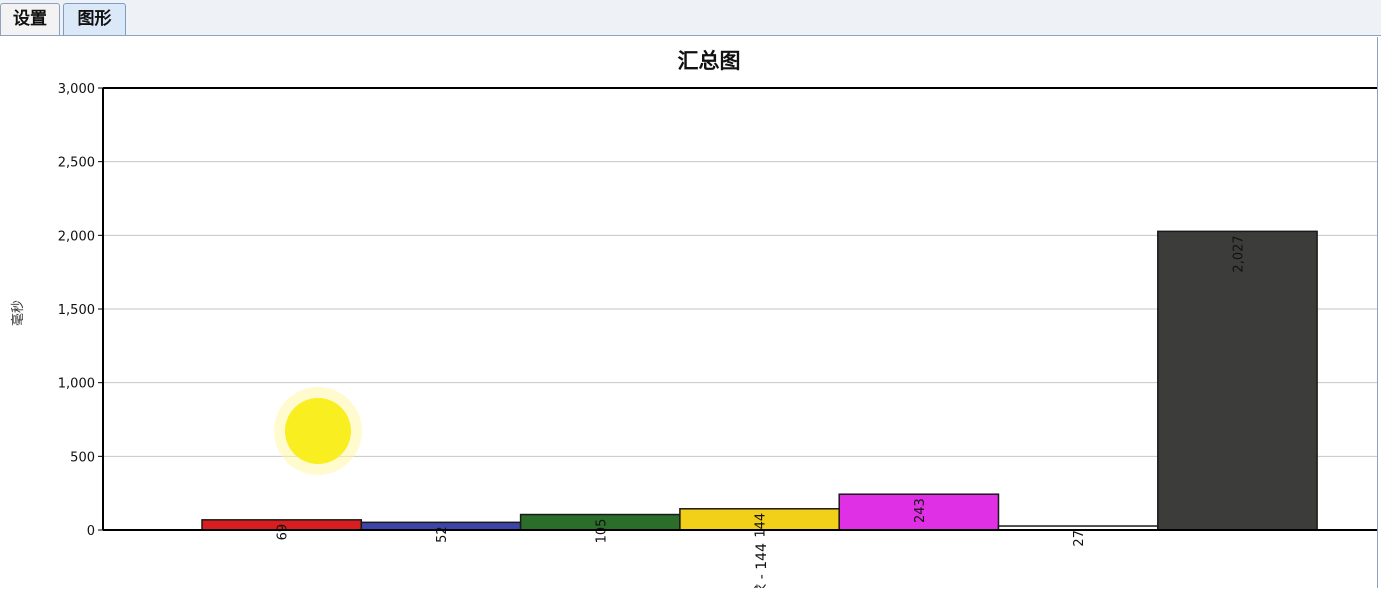 The height and width of the screenshot is (592, 1381). What do you see at coordinates (76, 163) in the screenshot?
I see `y-tick-label: 2,500` at bounding box center [76, 163].